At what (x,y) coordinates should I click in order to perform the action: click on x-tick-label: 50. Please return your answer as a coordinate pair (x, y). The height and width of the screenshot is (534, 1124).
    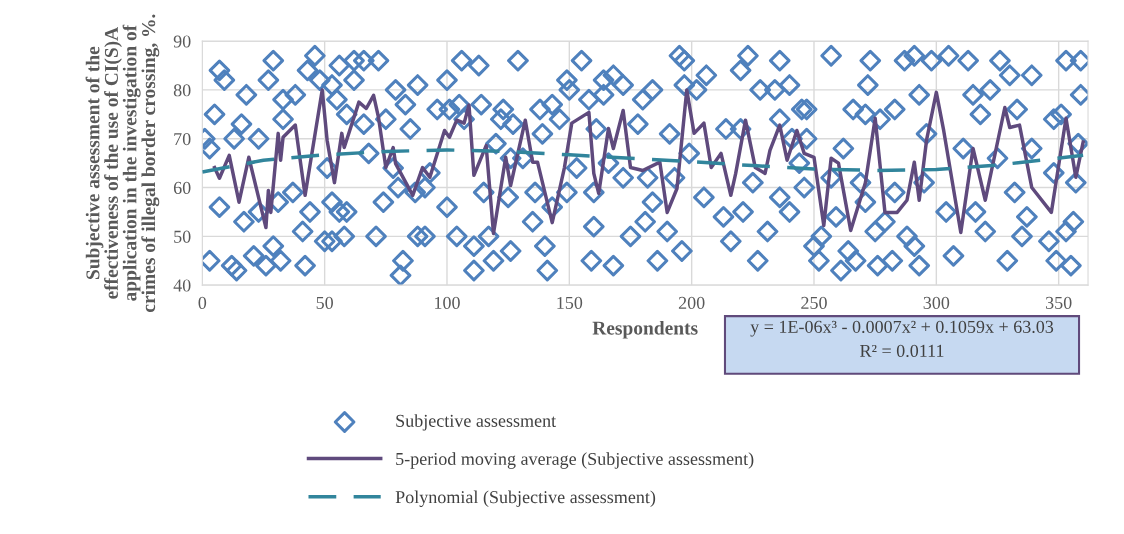
    Looking at the image, I should click on (324, 302).